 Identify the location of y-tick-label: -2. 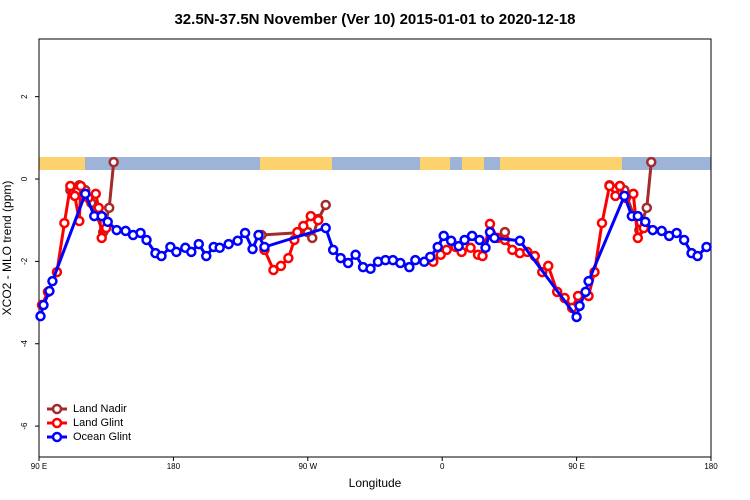
(24, 261).